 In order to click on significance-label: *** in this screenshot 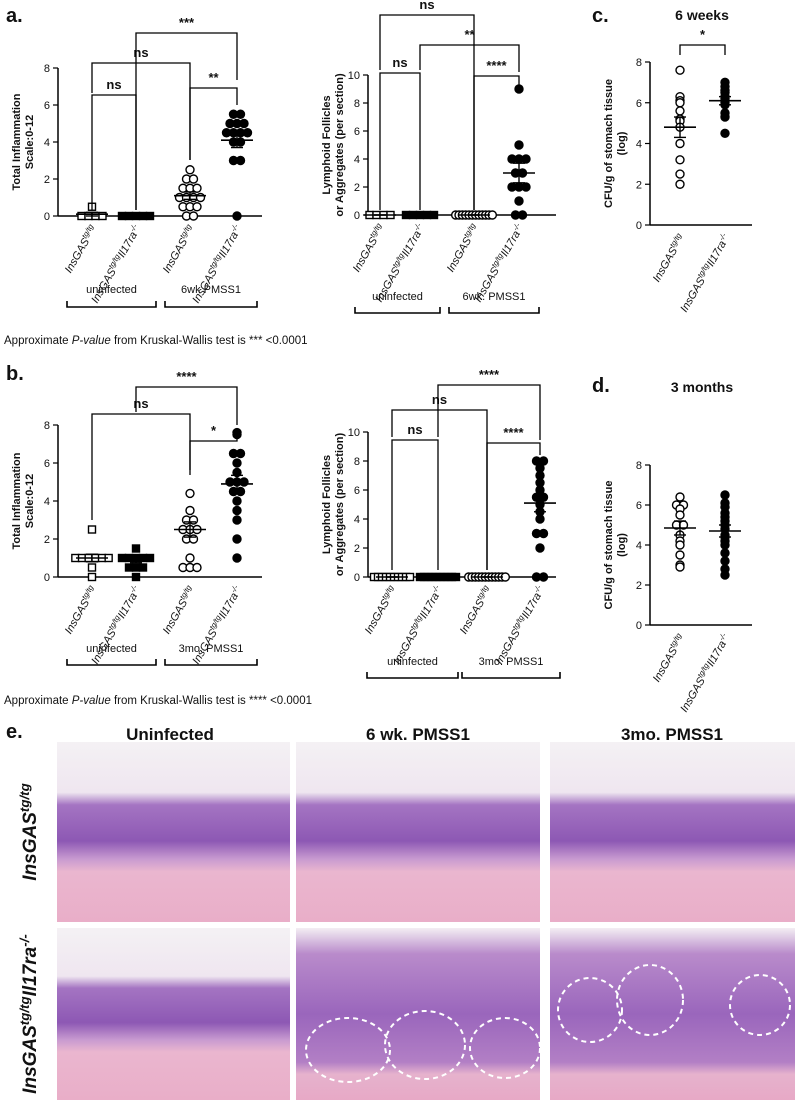, I will do `click(187, 22)`.